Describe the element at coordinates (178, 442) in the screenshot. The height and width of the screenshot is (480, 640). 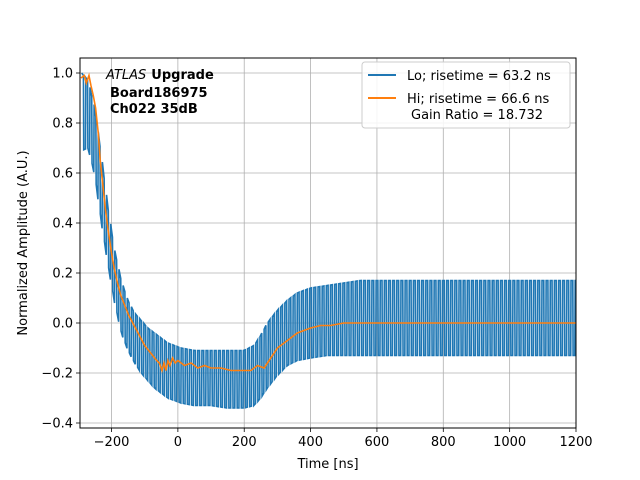
I see `x-tick-label: 0` at that location.